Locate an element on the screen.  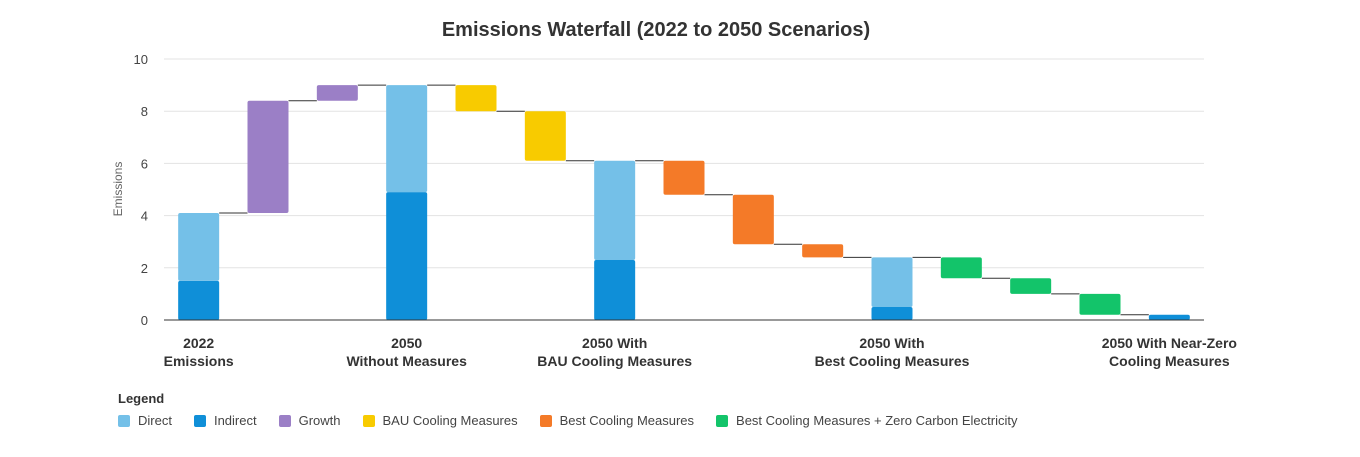
category-label: 2022 is located at coordinates (198, 343).